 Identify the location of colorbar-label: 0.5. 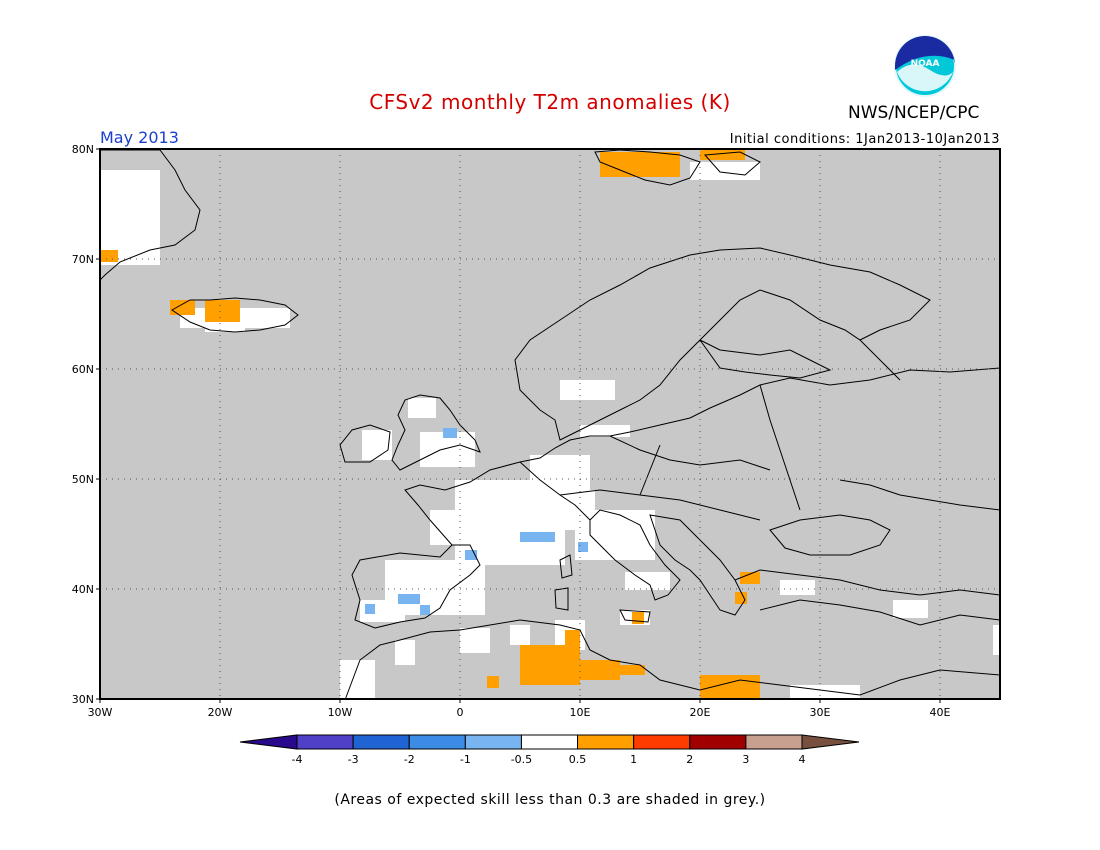
(578, 759).